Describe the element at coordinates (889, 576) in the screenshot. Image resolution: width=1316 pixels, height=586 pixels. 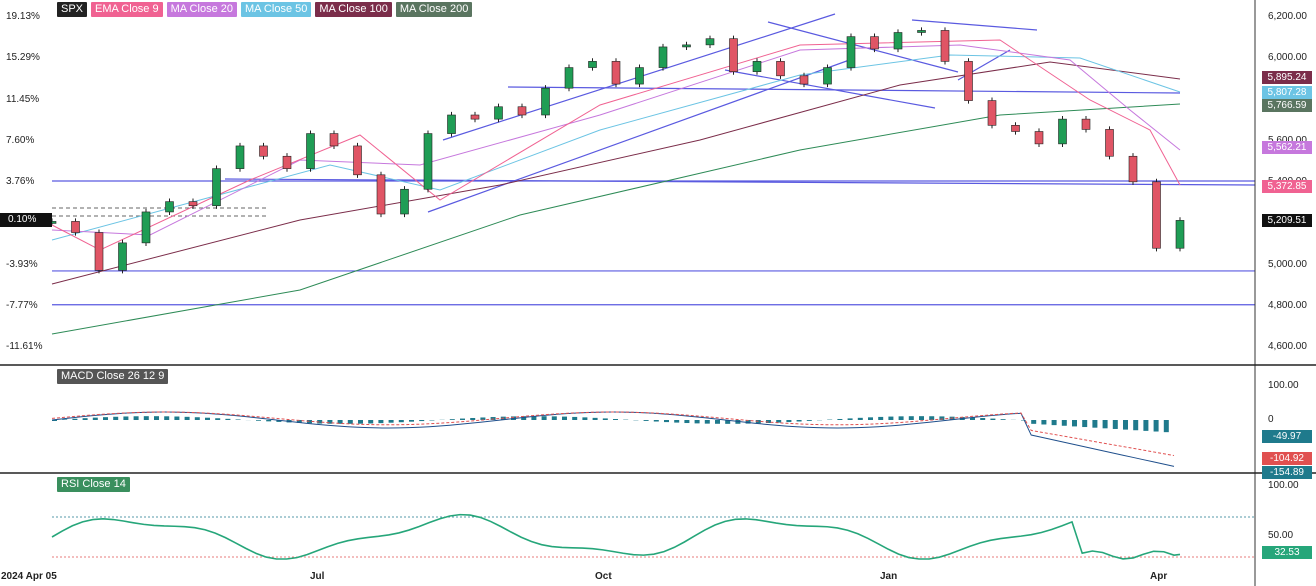
I see `x-axis-tick: Jan` at that location.